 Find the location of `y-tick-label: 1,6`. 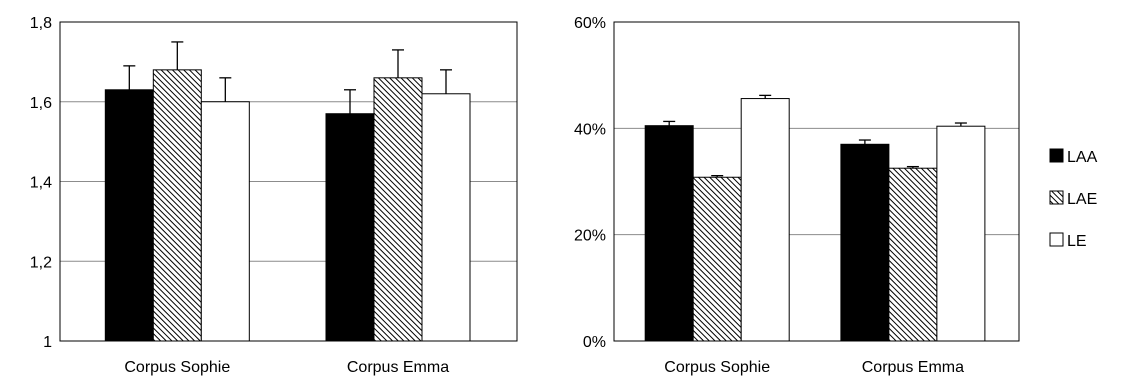

y-tick-label: 1,6 is located at coordinates (41, 103).